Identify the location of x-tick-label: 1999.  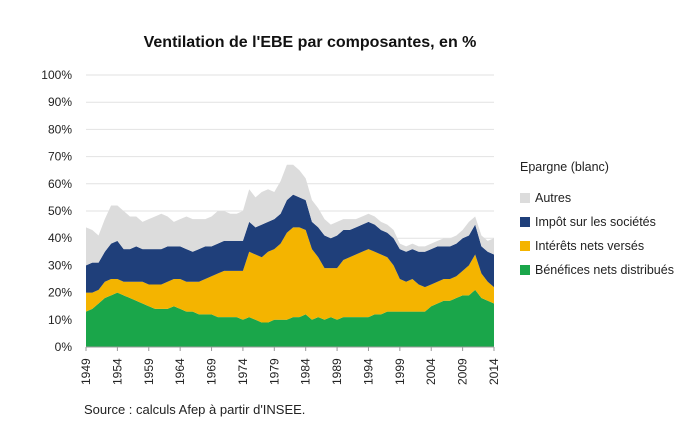
(400, 371).